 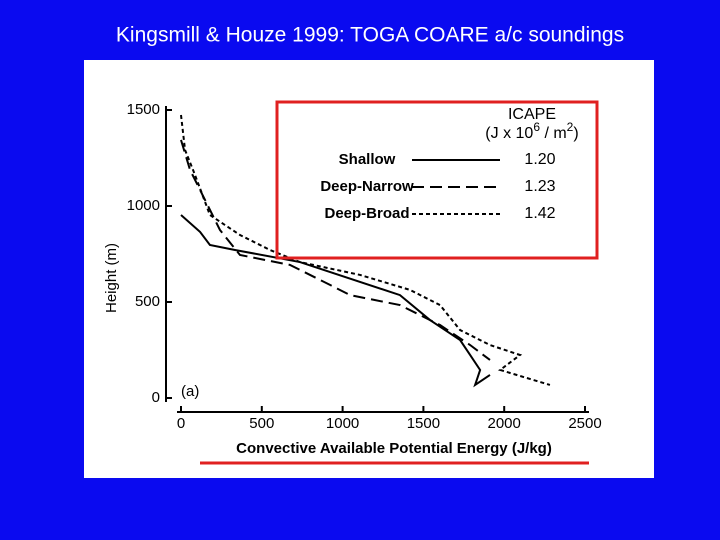 What do you see at coordinates (539, 186) in the screenshot?
I see `legend-value: 1.23` at bounding box center [539, 186].